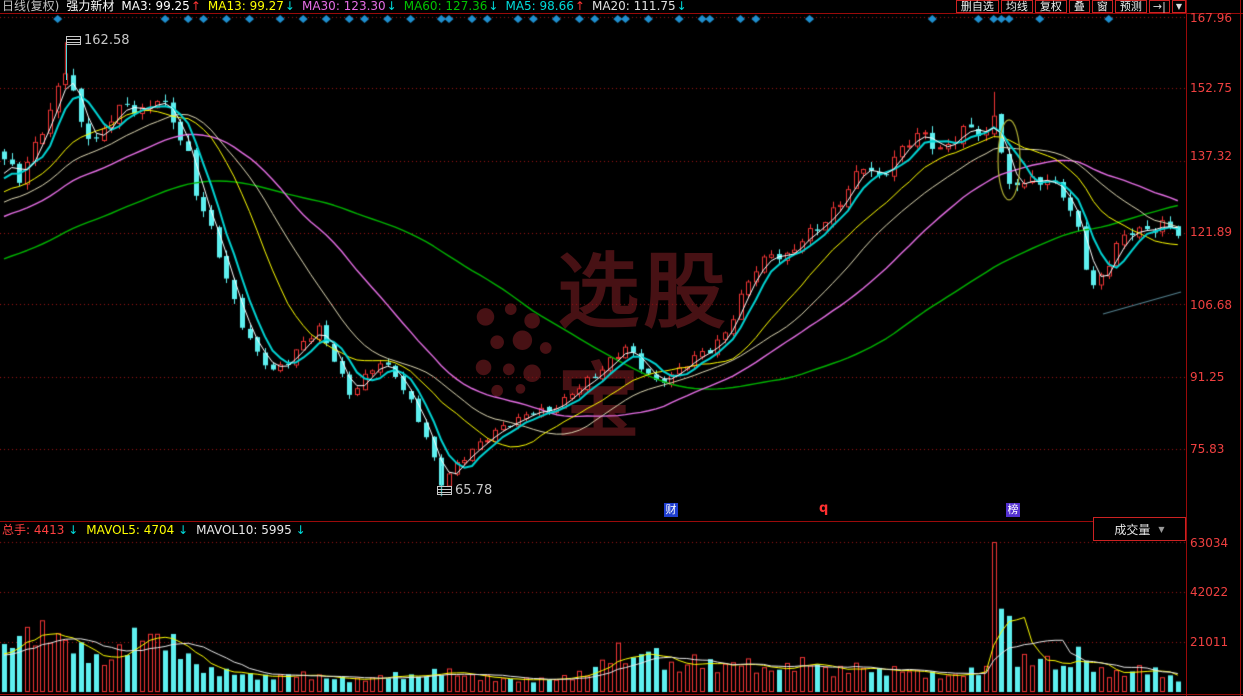 Image resolution: width=1243 pixels, height=696 pixels. What do you see at coordinates (155, 6) in the screenshot?
I see `ma3-value: MA3: 99.25` at bounding box center [155, 6].